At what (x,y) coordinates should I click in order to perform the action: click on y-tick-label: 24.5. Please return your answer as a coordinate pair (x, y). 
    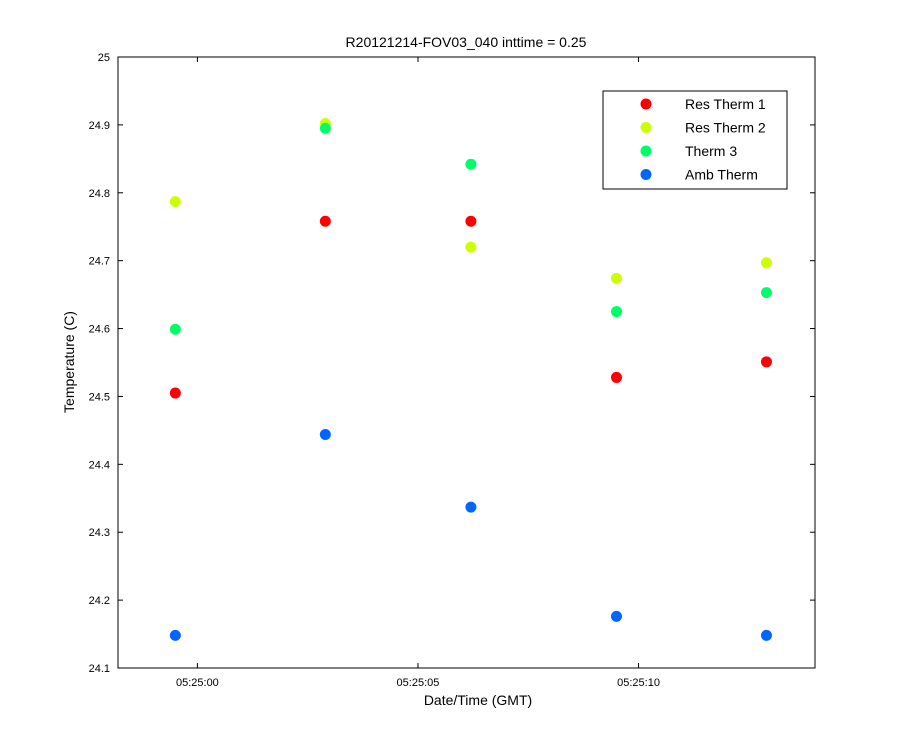
    Looking at the image, I should click on (99, 397).